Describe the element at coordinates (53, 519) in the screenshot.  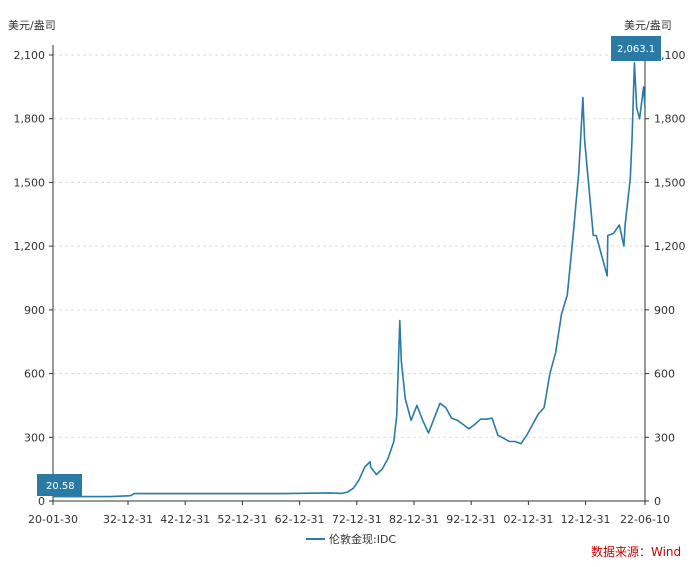
I see `x-tick-label: 20-01-30` at that location.